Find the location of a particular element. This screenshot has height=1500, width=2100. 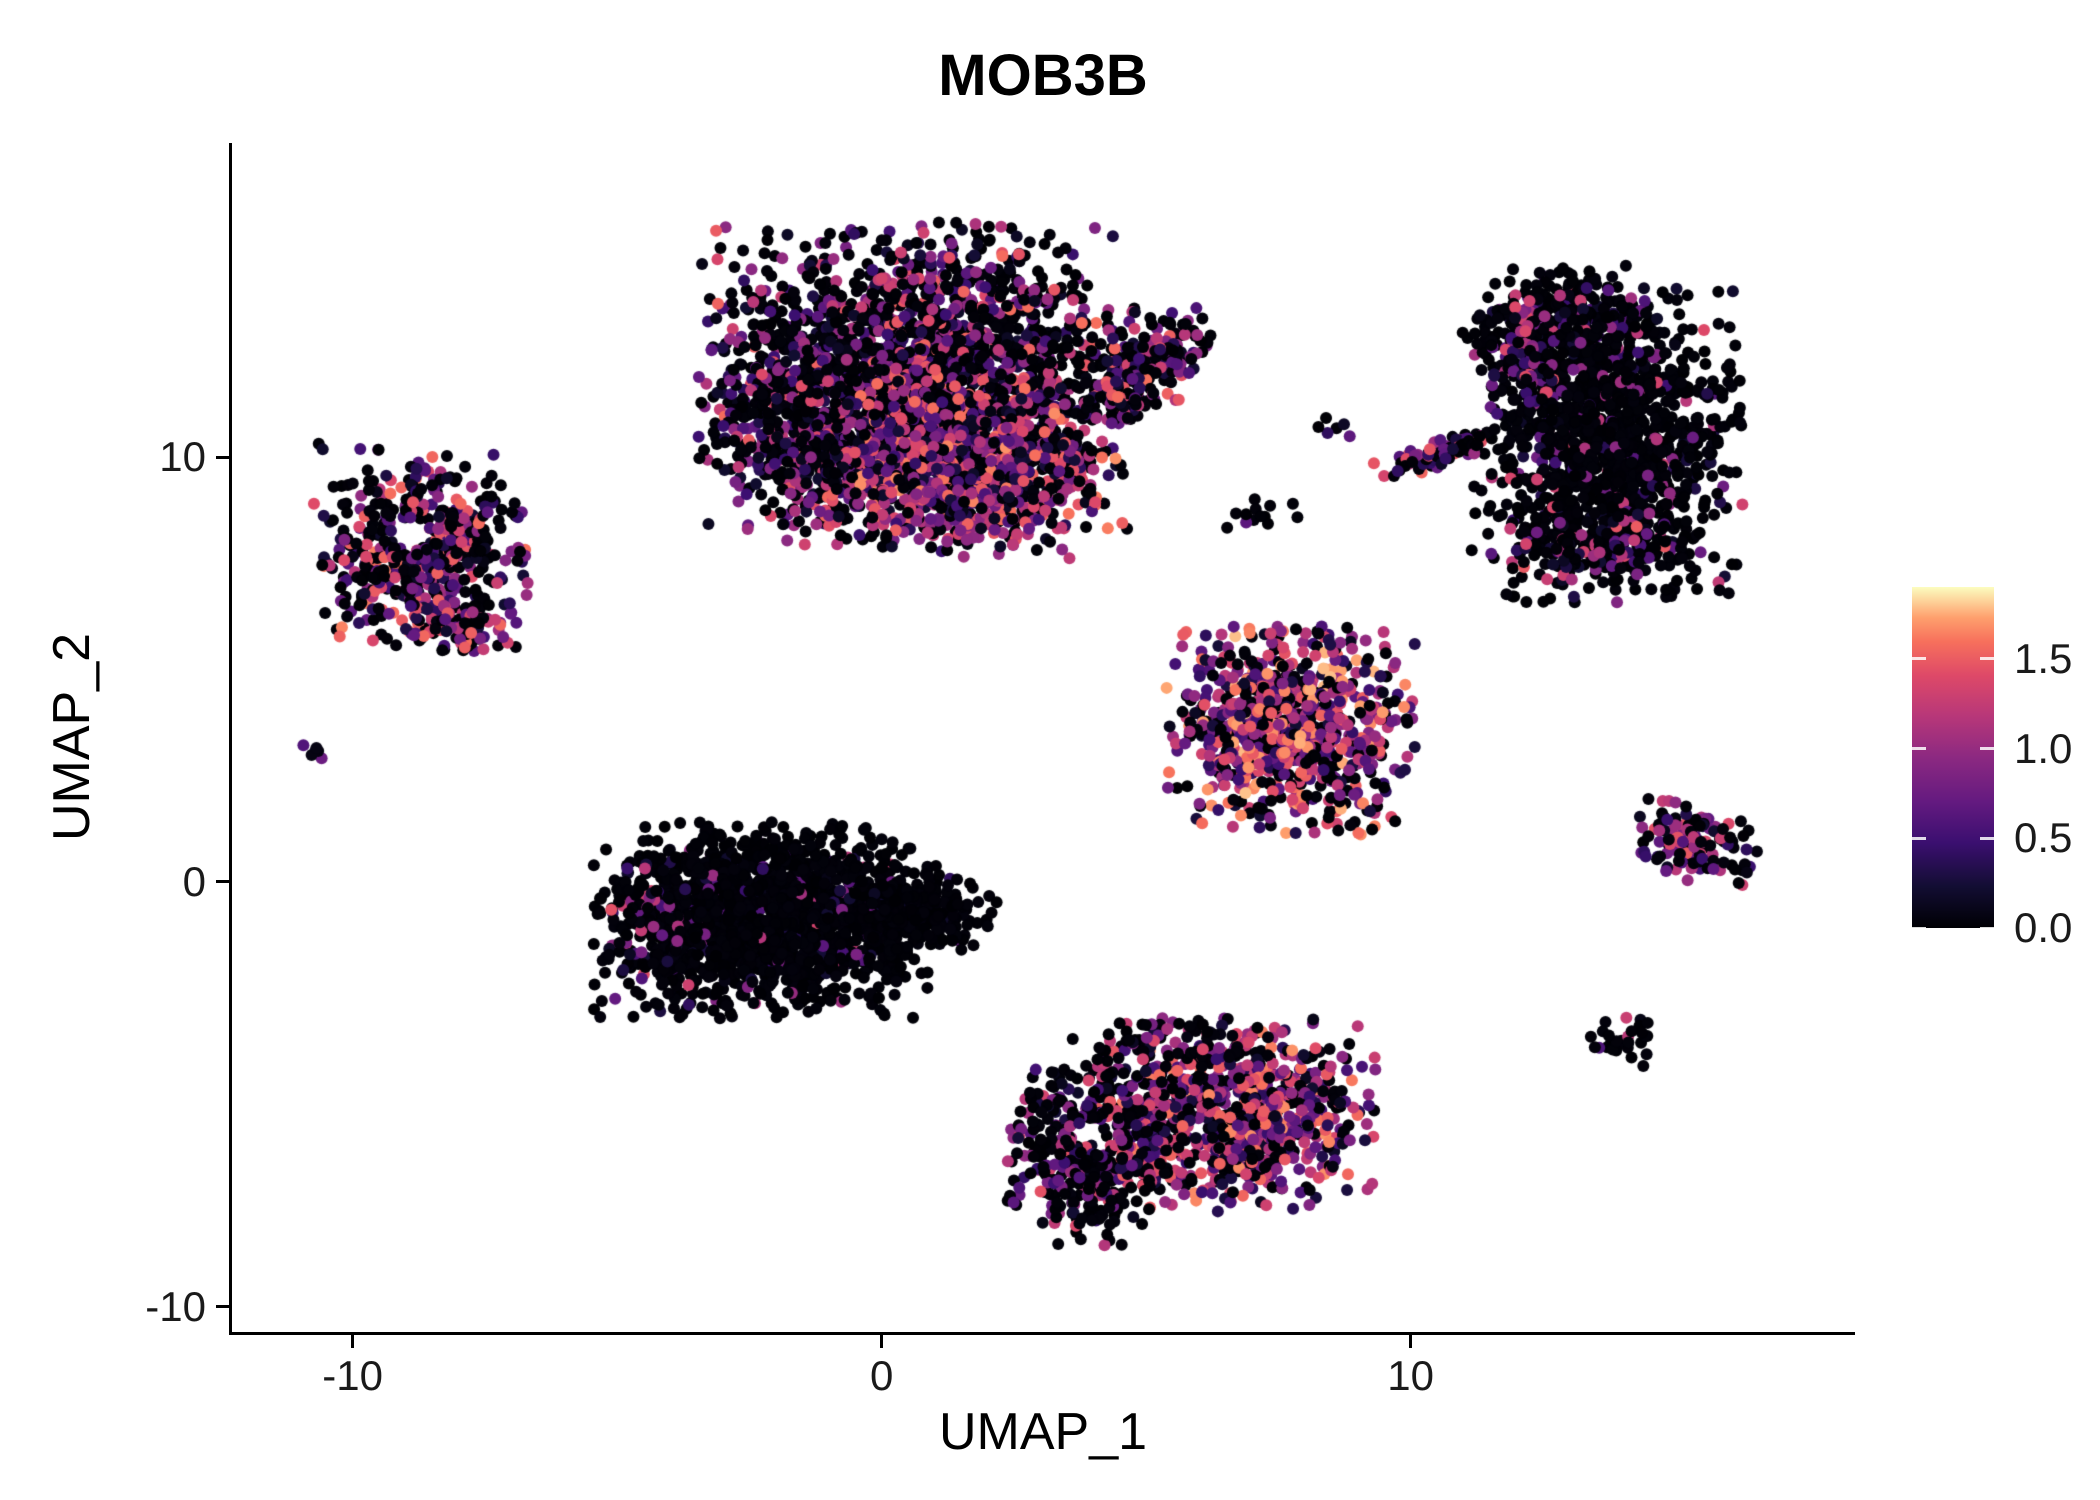

colorbar-tick-label: 0.0 is located at coordinates (2043, 927).